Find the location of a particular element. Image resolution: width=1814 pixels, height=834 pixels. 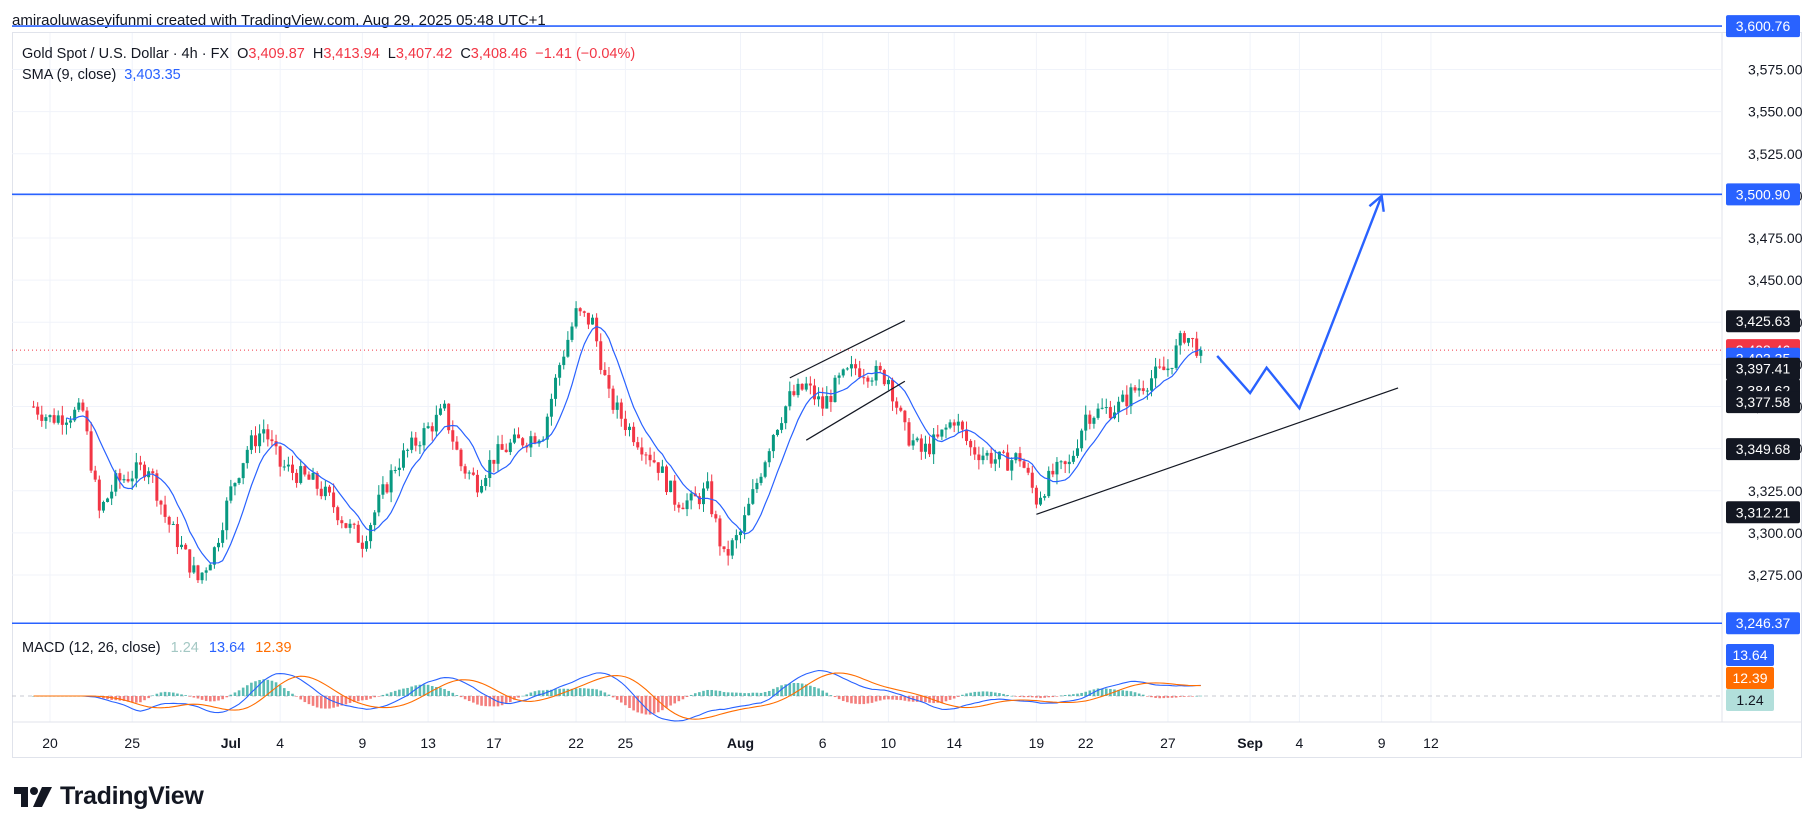

macd-histogram-value: 1.24 is located at coordinates (184, 648).